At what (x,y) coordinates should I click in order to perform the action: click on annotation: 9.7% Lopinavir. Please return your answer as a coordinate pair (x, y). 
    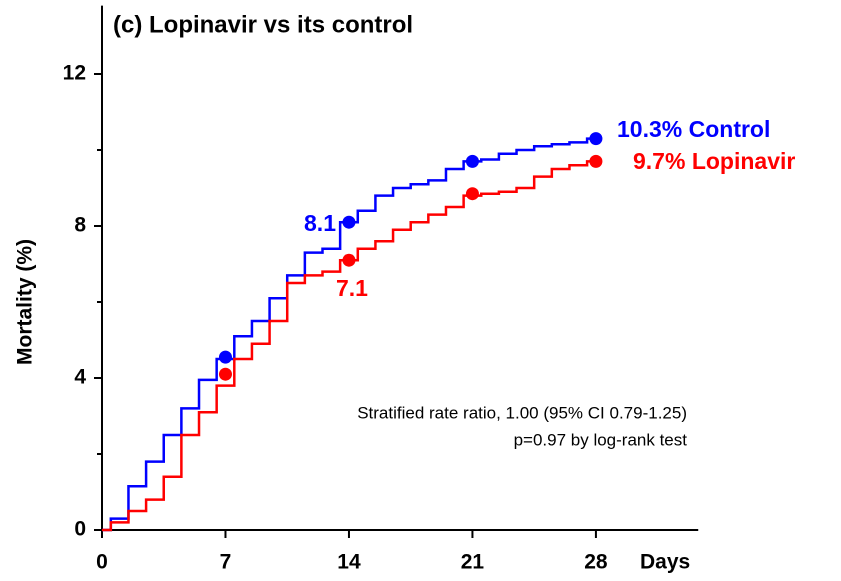
    Looking at the image, I should click on (714, 161).